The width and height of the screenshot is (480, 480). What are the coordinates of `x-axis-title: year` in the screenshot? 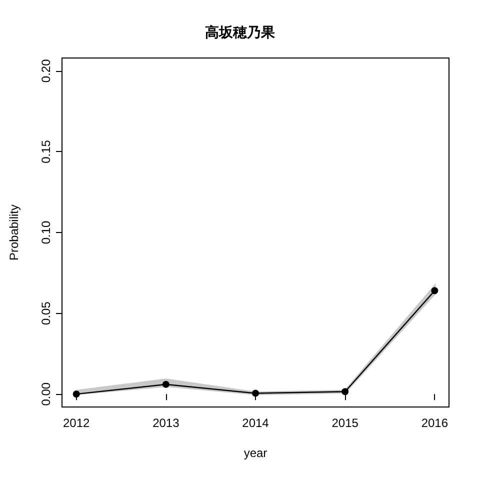 It's located at (256, 453).